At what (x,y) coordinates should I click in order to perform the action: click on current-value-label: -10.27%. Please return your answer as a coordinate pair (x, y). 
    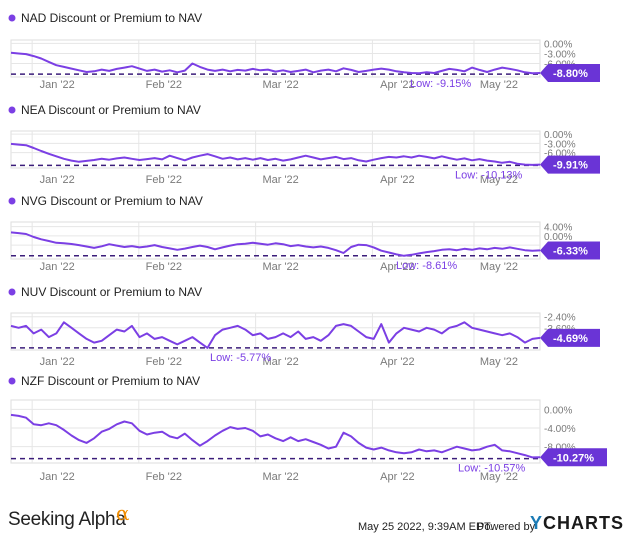
    Looking at the image, I should click on (573, 458).